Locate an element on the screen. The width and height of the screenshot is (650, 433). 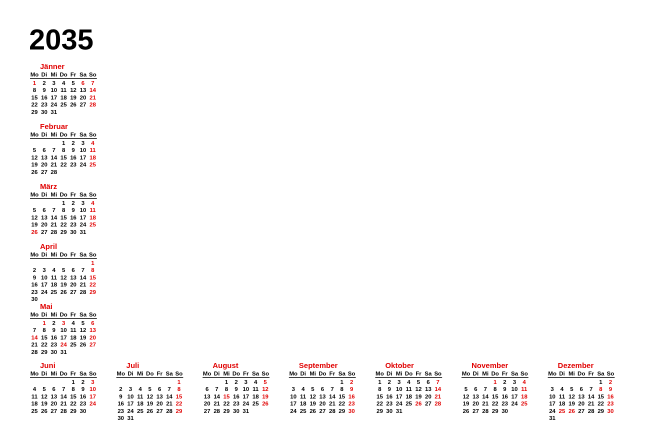
month-name: September is located at coordinates (318, 365).